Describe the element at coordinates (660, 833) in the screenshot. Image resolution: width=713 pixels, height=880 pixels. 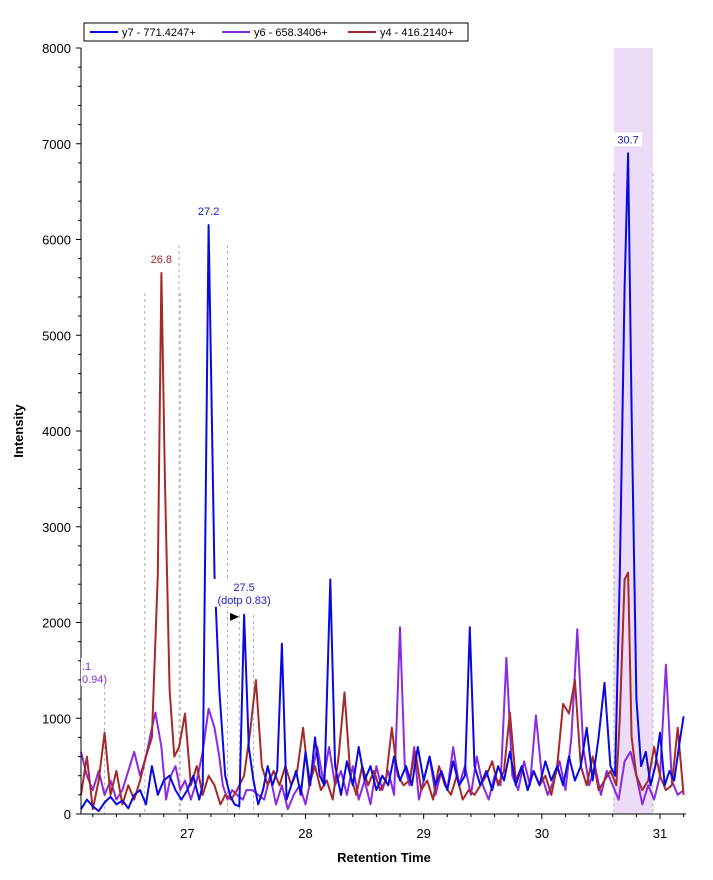
I see `x-tick-label-4: 31` at that location.